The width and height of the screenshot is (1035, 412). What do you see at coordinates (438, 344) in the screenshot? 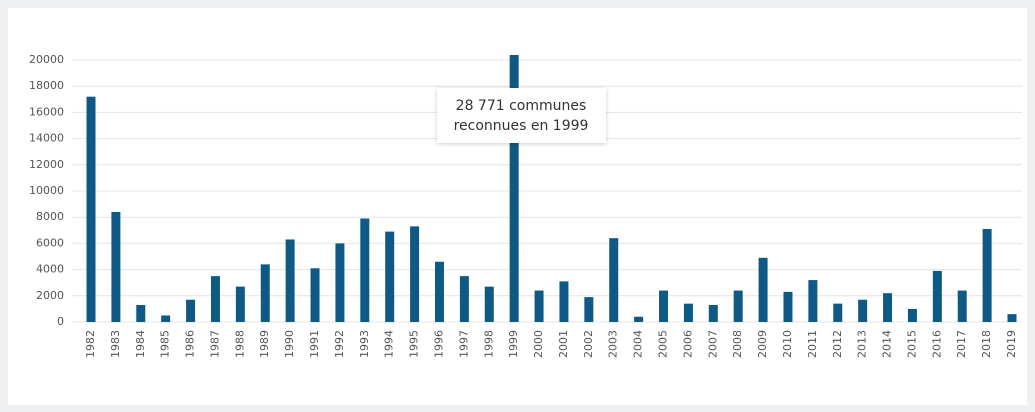
I see `x-tick-label: 1996` at bounding box center [438, 344].